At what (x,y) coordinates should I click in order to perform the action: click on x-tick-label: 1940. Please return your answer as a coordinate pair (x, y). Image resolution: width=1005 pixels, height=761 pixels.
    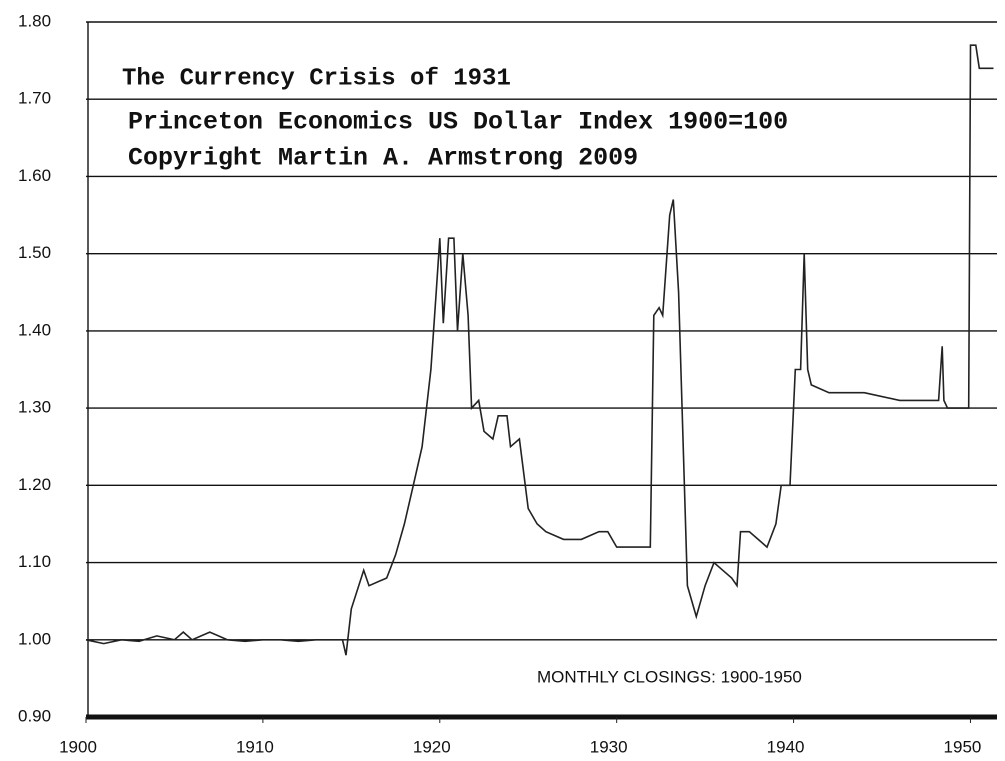
    Looking at the image, I should click on (786, 746).